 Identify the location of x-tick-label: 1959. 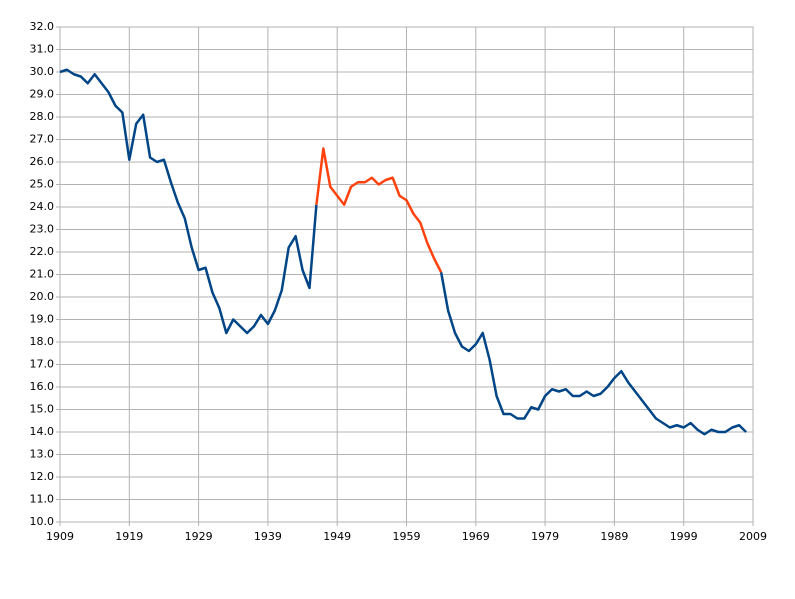
(407, 536).